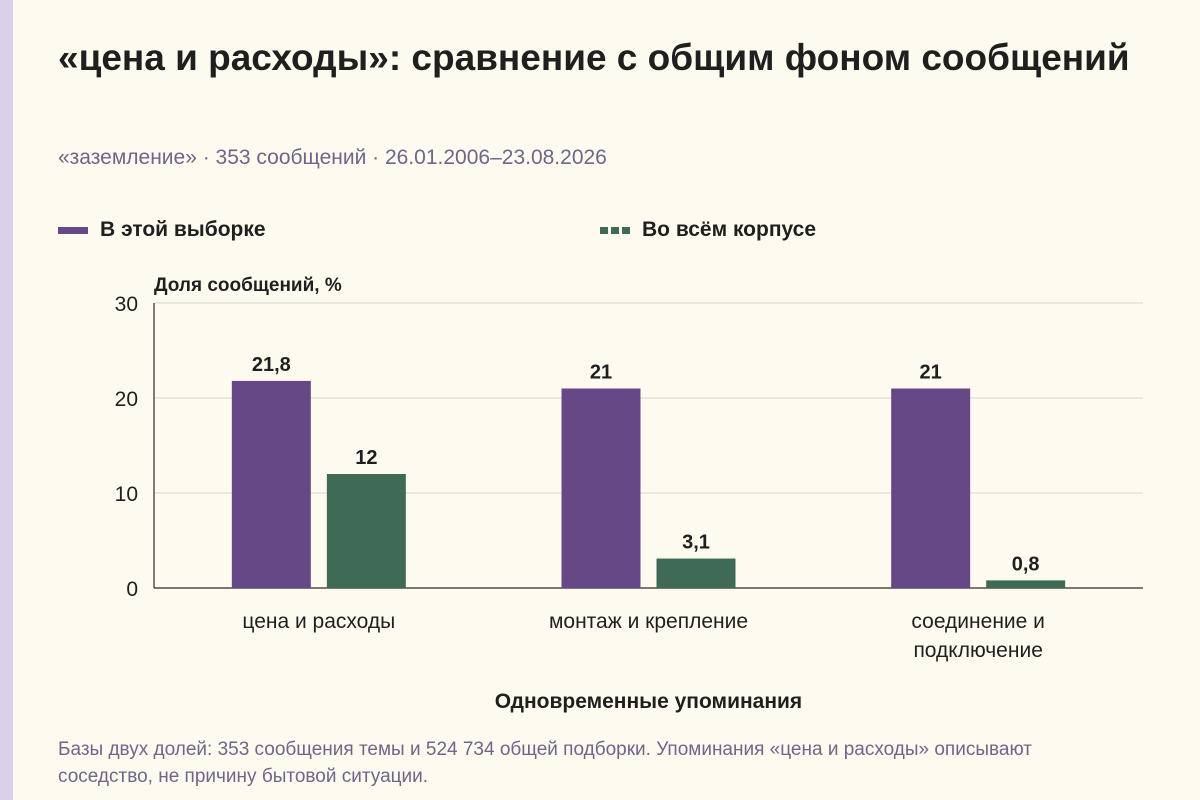  Describe the element at coordinates (318, 621) in the screenshot. I see `x-tick-label: цена и расходы` at that location.